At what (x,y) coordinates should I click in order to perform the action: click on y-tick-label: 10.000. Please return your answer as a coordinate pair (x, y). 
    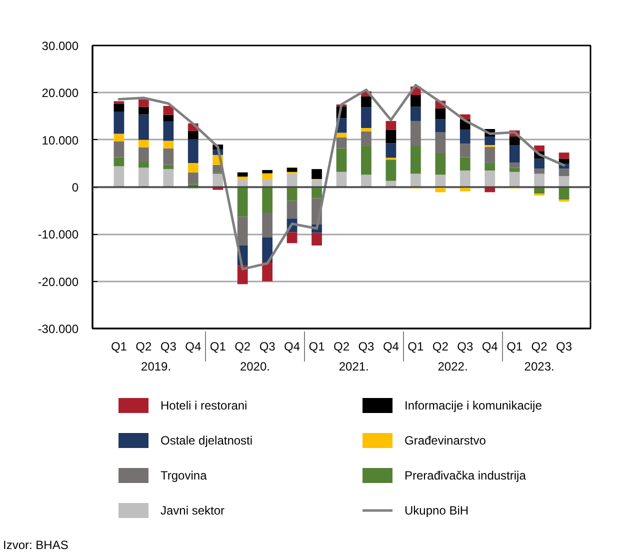
    Looking at the image, I should click on (60, 140).